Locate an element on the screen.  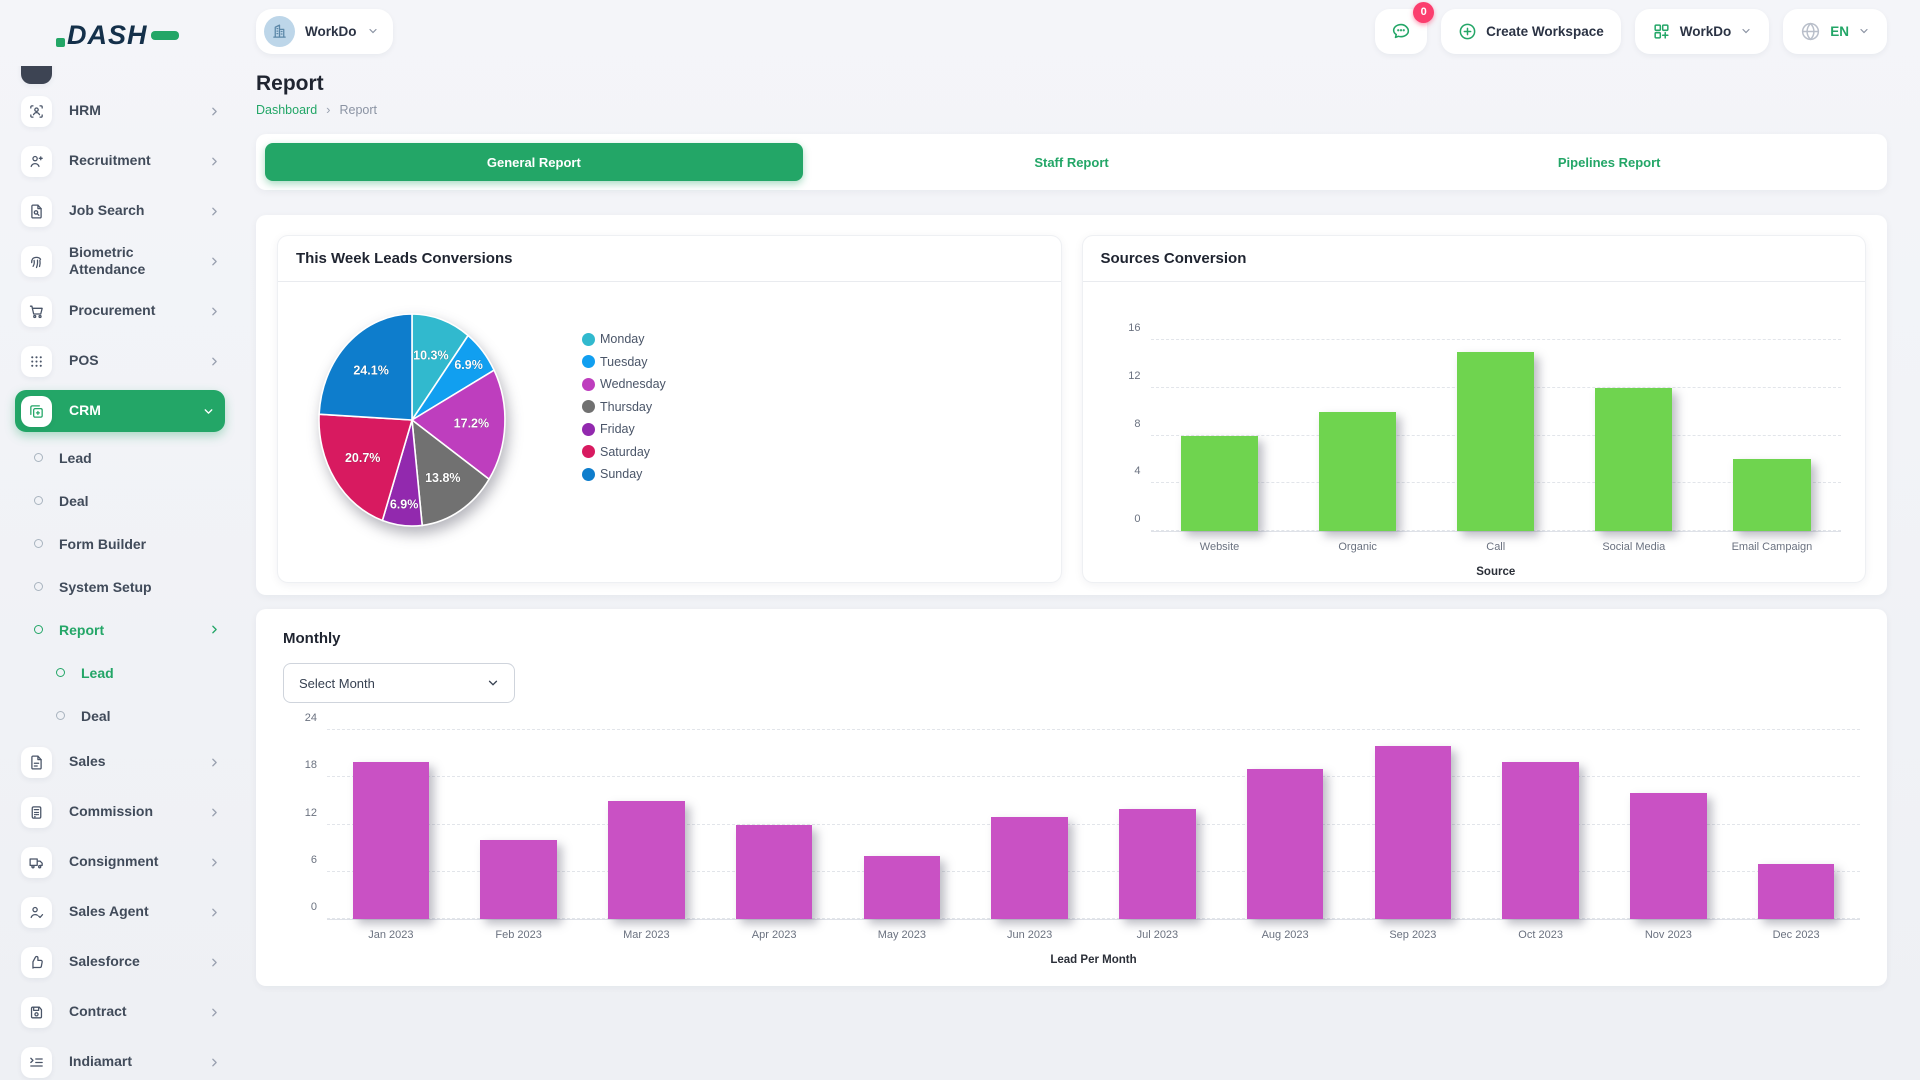
x-tick-label: Jun 2023 is located at coordinates (1029, 935).